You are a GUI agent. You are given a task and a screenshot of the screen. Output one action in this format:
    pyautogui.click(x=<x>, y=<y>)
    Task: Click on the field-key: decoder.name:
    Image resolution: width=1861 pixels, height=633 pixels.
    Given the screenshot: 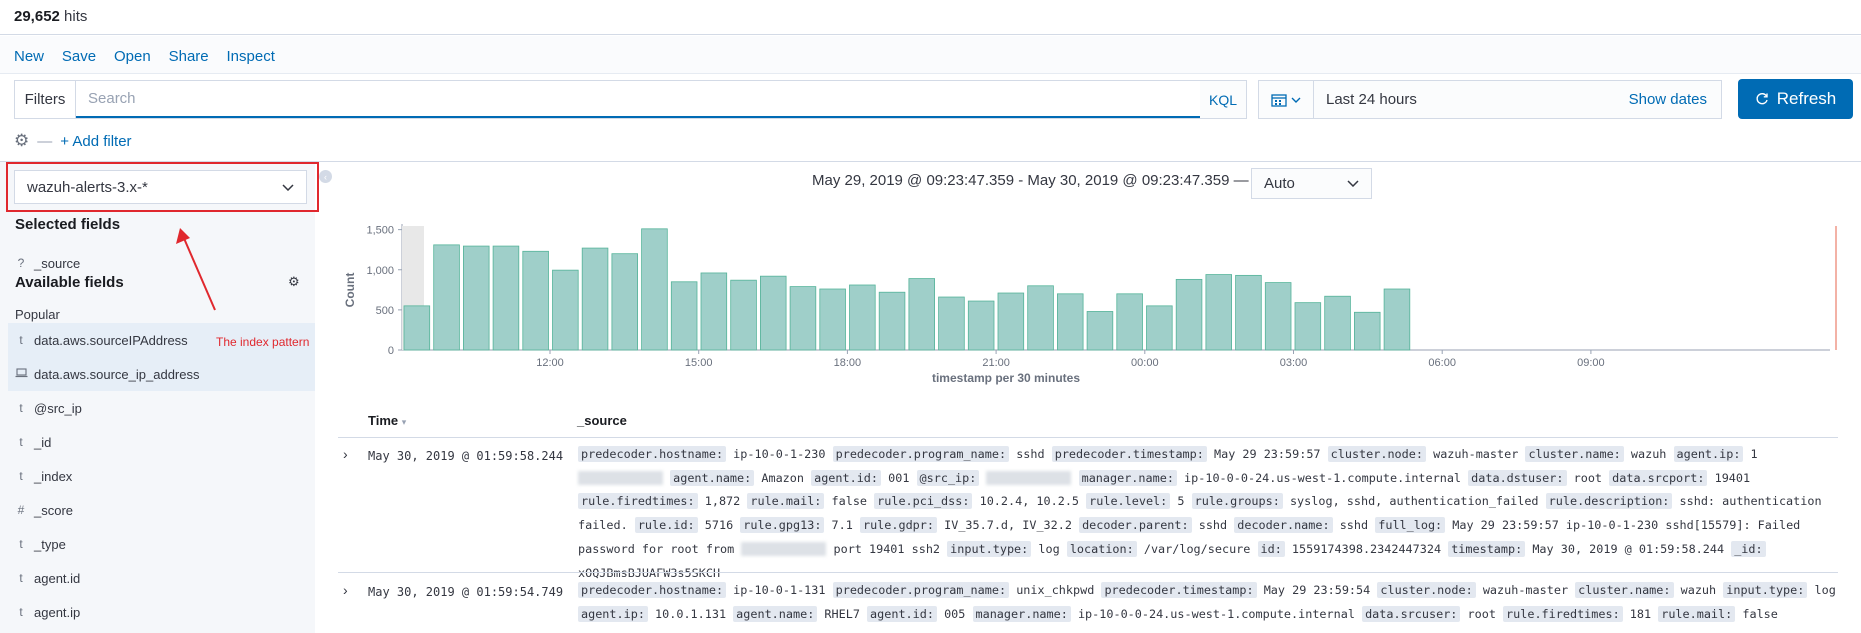 What is the action you would take?
    pyautogui.click(x=1283, y=525)
    